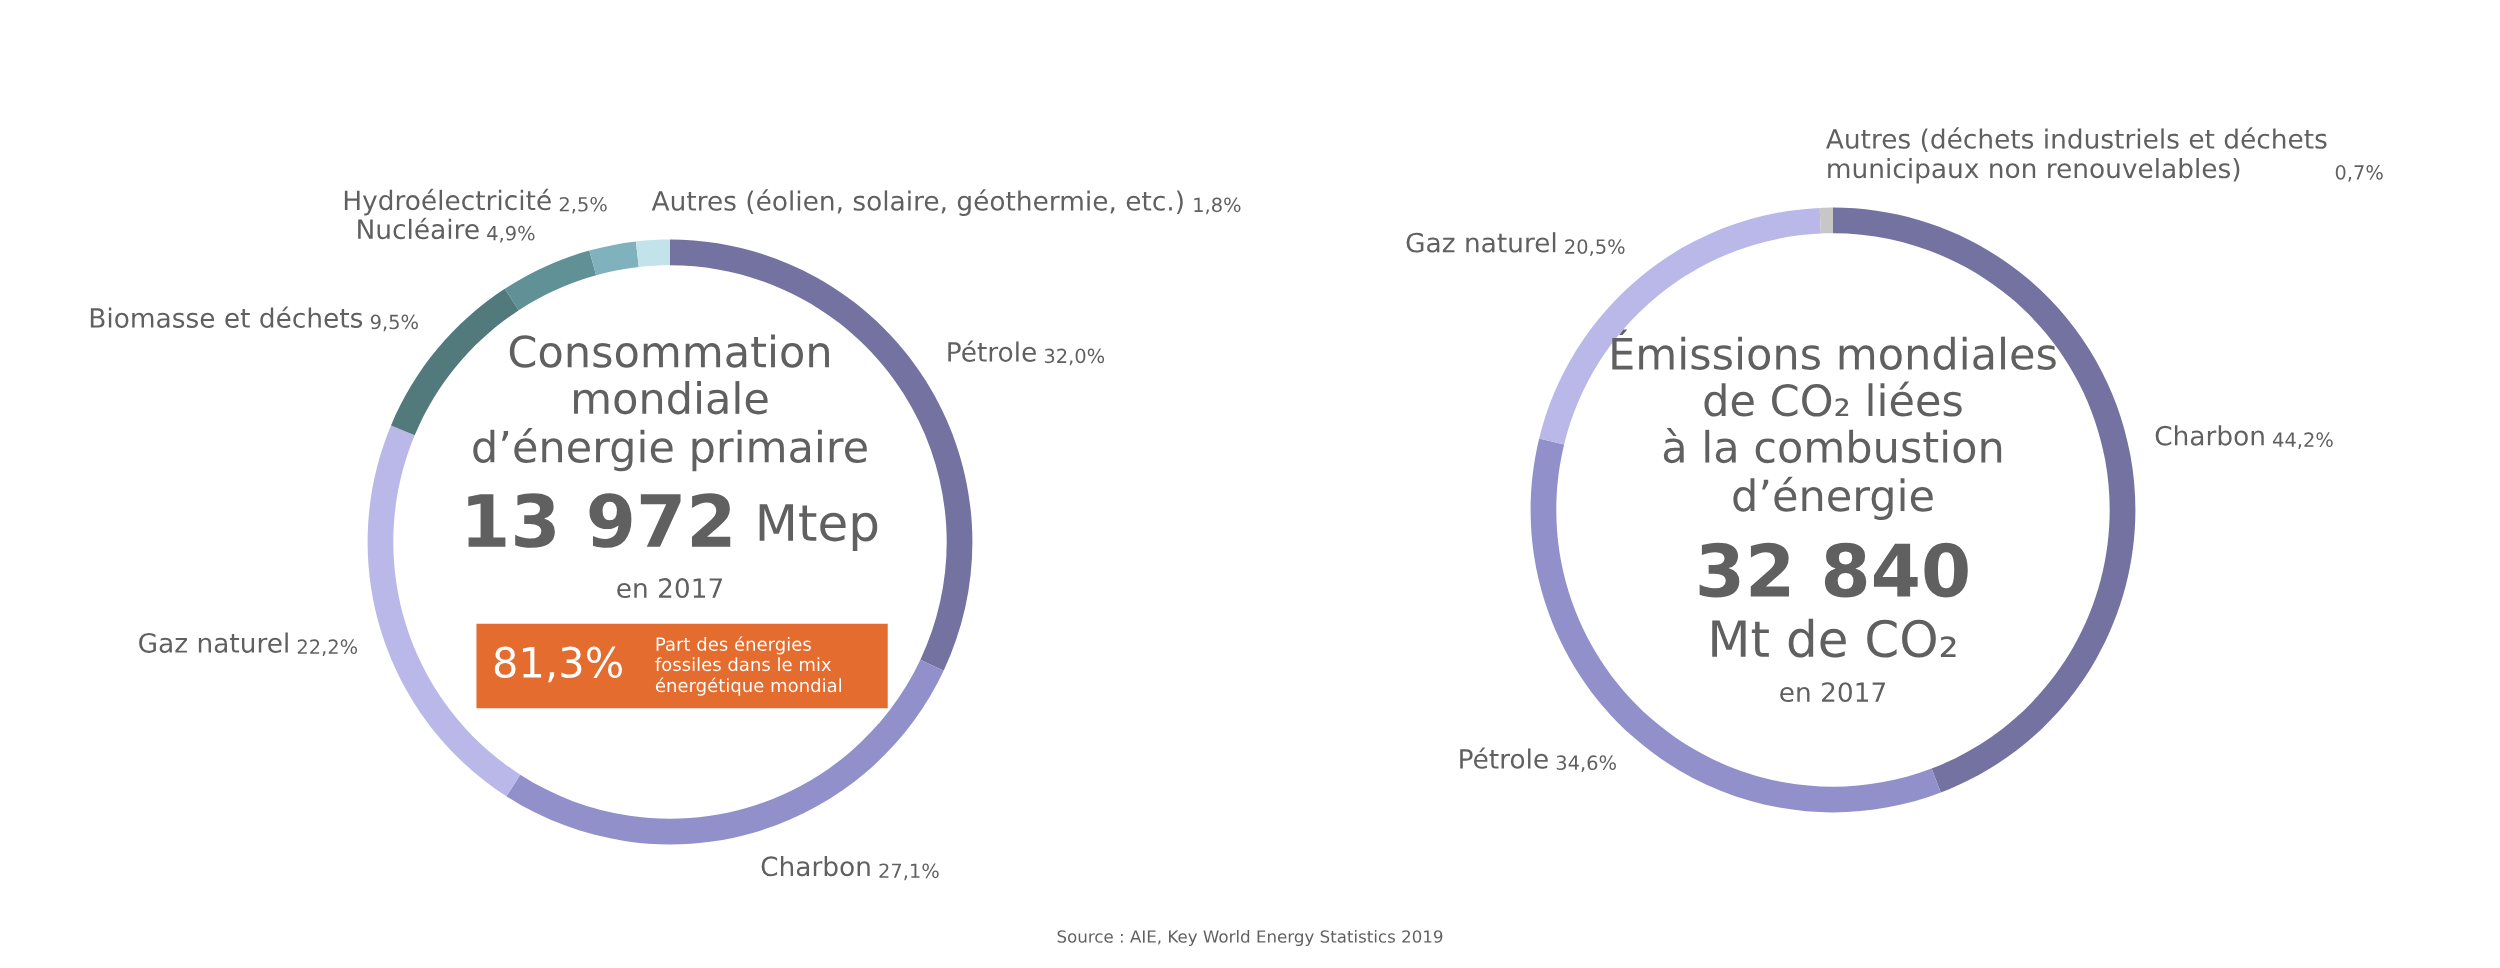 Image resolution: width=2500 pixels, height=968 pixels. What do you see at coordinates (447, 202) in the screenshot?
I see `slice-label: Hydroélectricité` at bounding box center [447, 202].